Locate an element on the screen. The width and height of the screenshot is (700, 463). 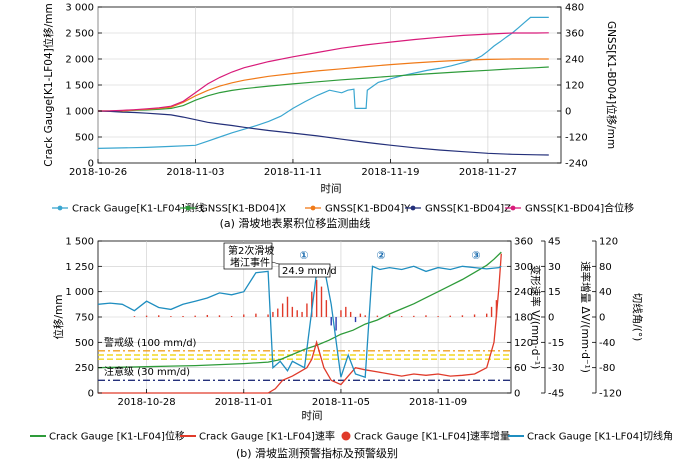
y-increment-tick-label: 0 is located at coordinates (551, 318).